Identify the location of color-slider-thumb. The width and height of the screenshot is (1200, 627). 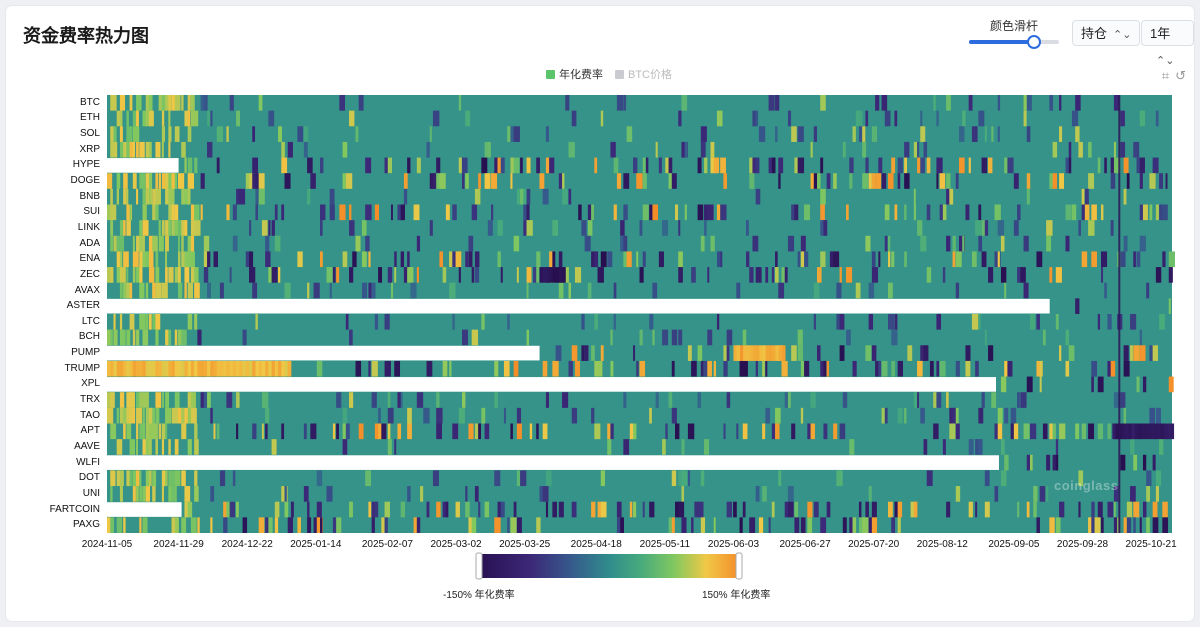
(1033, 42).